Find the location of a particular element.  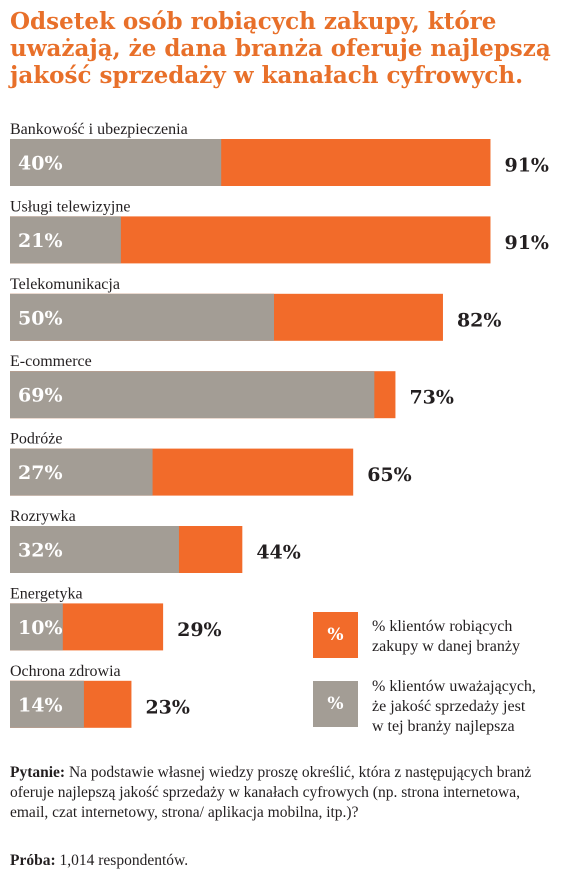

data-label-quality: 21% is located at coordinates (40, 241).